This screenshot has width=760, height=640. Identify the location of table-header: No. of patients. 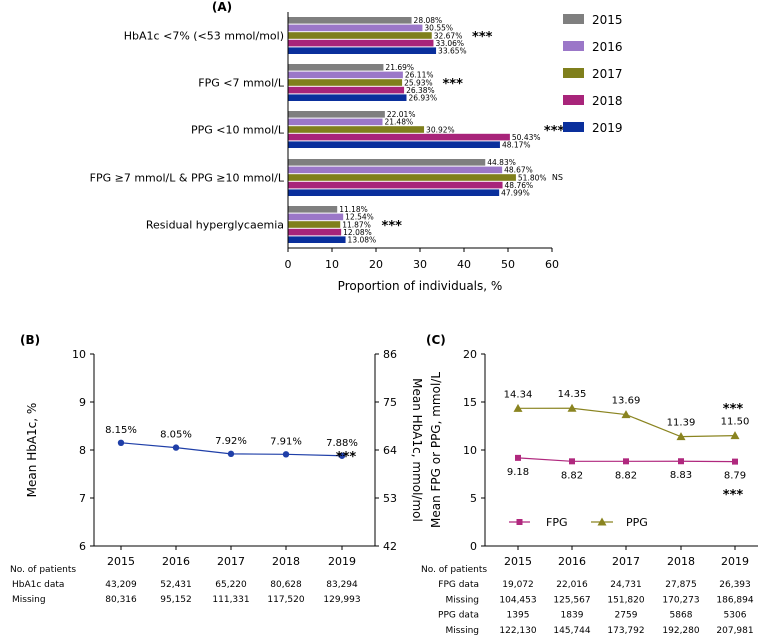
(43, 570).